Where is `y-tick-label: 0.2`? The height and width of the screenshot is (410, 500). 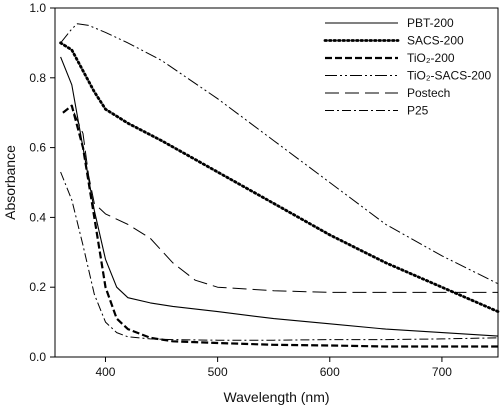 y-tick-label: 0.2 is located at coordinates (37, 287).